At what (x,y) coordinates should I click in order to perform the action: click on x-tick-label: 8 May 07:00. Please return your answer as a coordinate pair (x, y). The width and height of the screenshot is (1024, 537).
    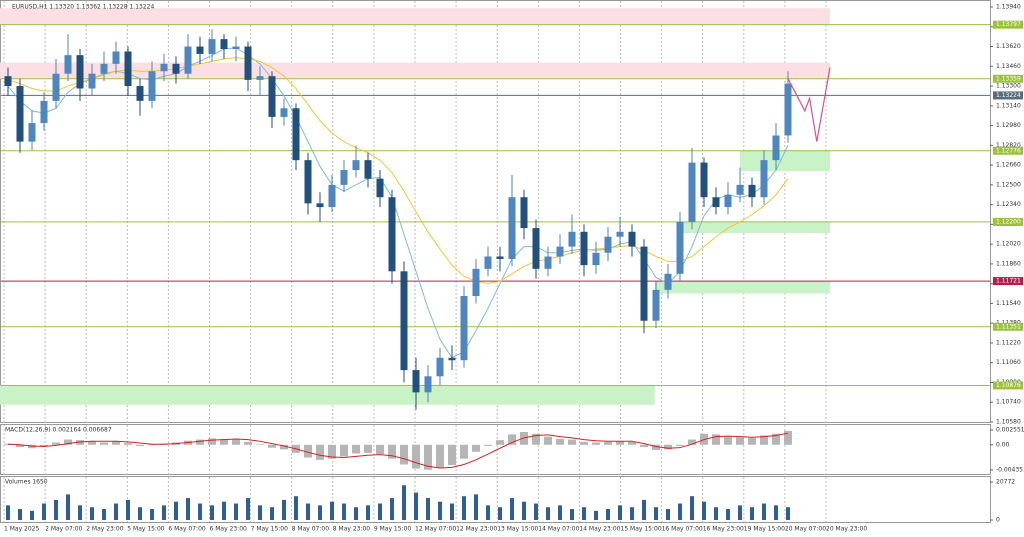
    Looking at the image, I should click on (311, 529).